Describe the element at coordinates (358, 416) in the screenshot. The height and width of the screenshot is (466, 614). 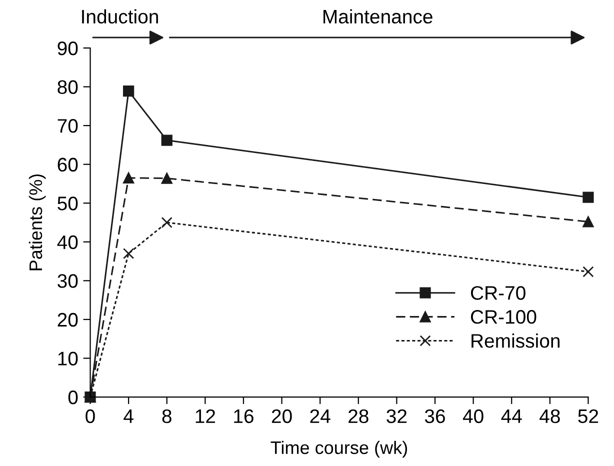
I see `x-tick-label: 28` at that location.